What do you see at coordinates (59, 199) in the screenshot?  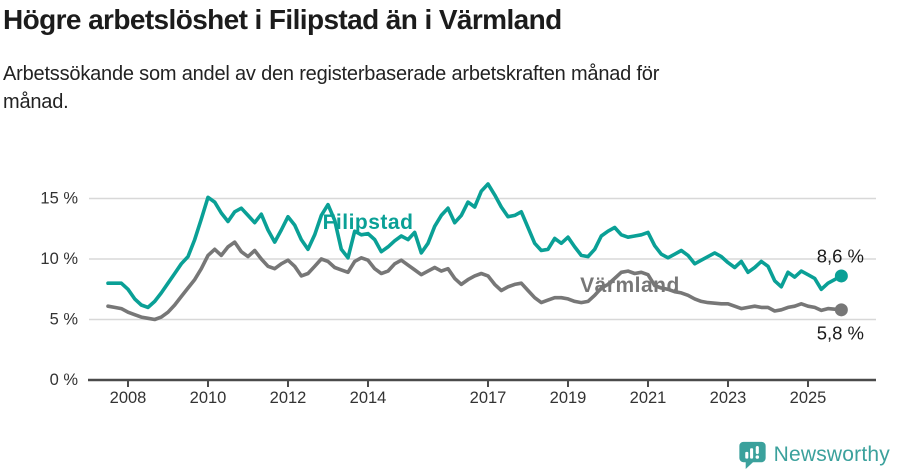 I see `y-axis-label: 15 %` at bounding box center [59, 199].